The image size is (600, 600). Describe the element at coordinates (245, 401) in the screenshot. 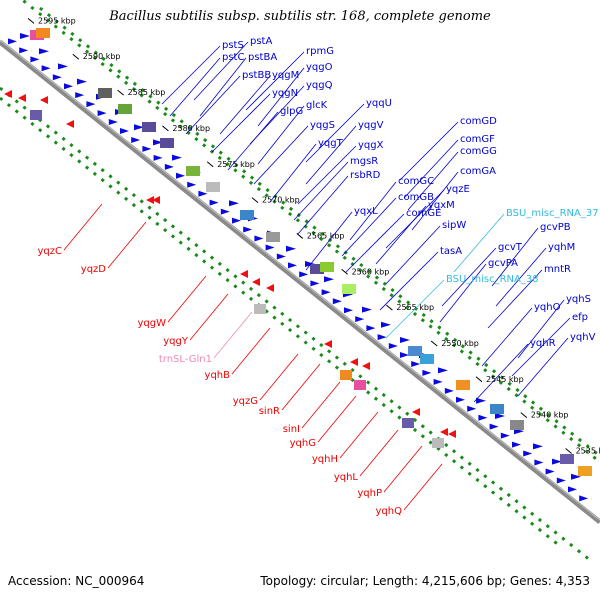

I see `feature-label-yqzG: yqzG` at that location.